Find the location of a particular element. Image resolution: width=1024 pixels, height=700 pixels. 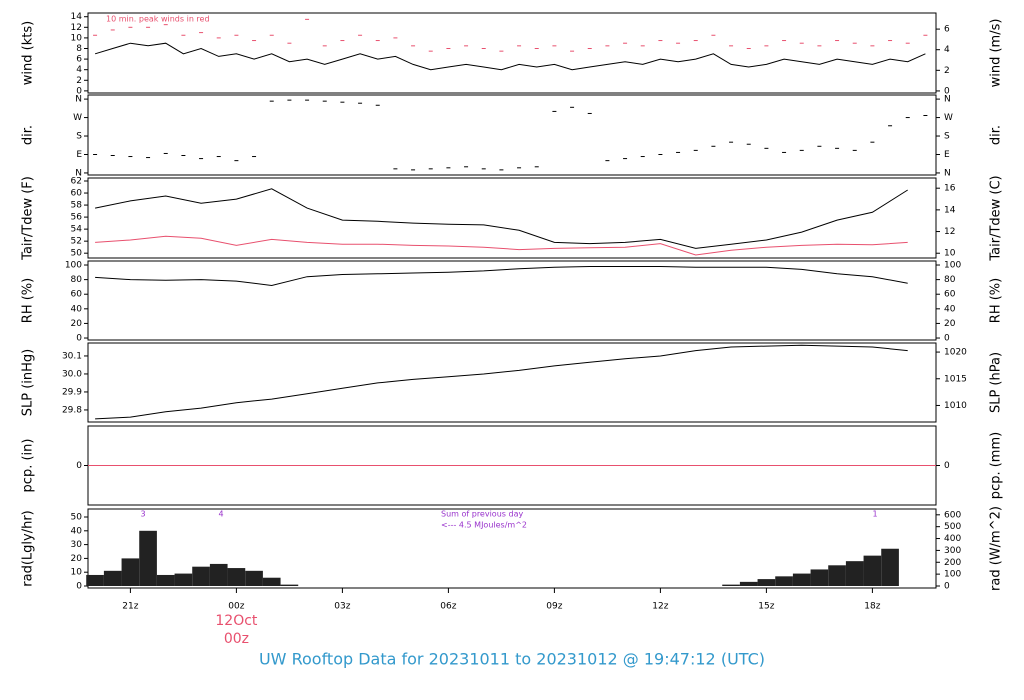

y-tick-label: 52 is located at coordinates (76, 242).